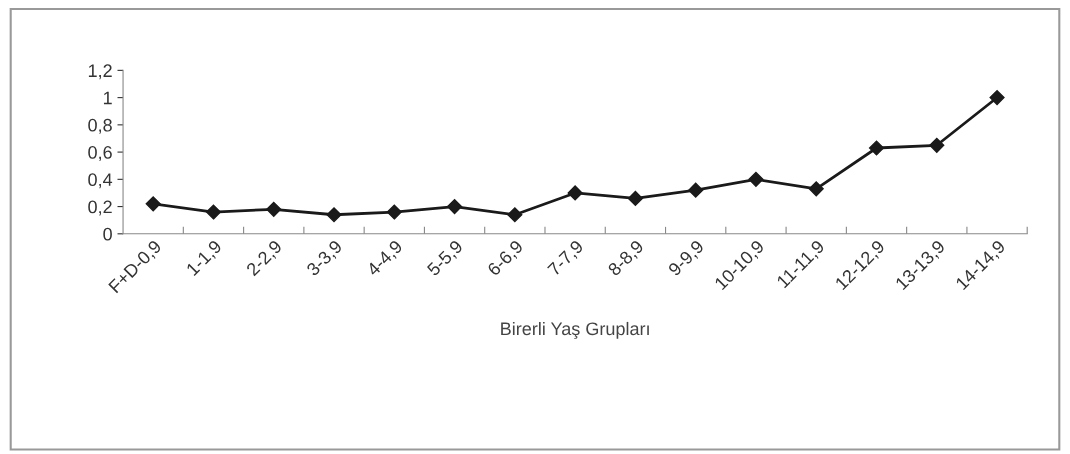 The height and width of the screenshot is (454, 1070). I want to click on y-tick-label: 0,2, so click(100, 208).